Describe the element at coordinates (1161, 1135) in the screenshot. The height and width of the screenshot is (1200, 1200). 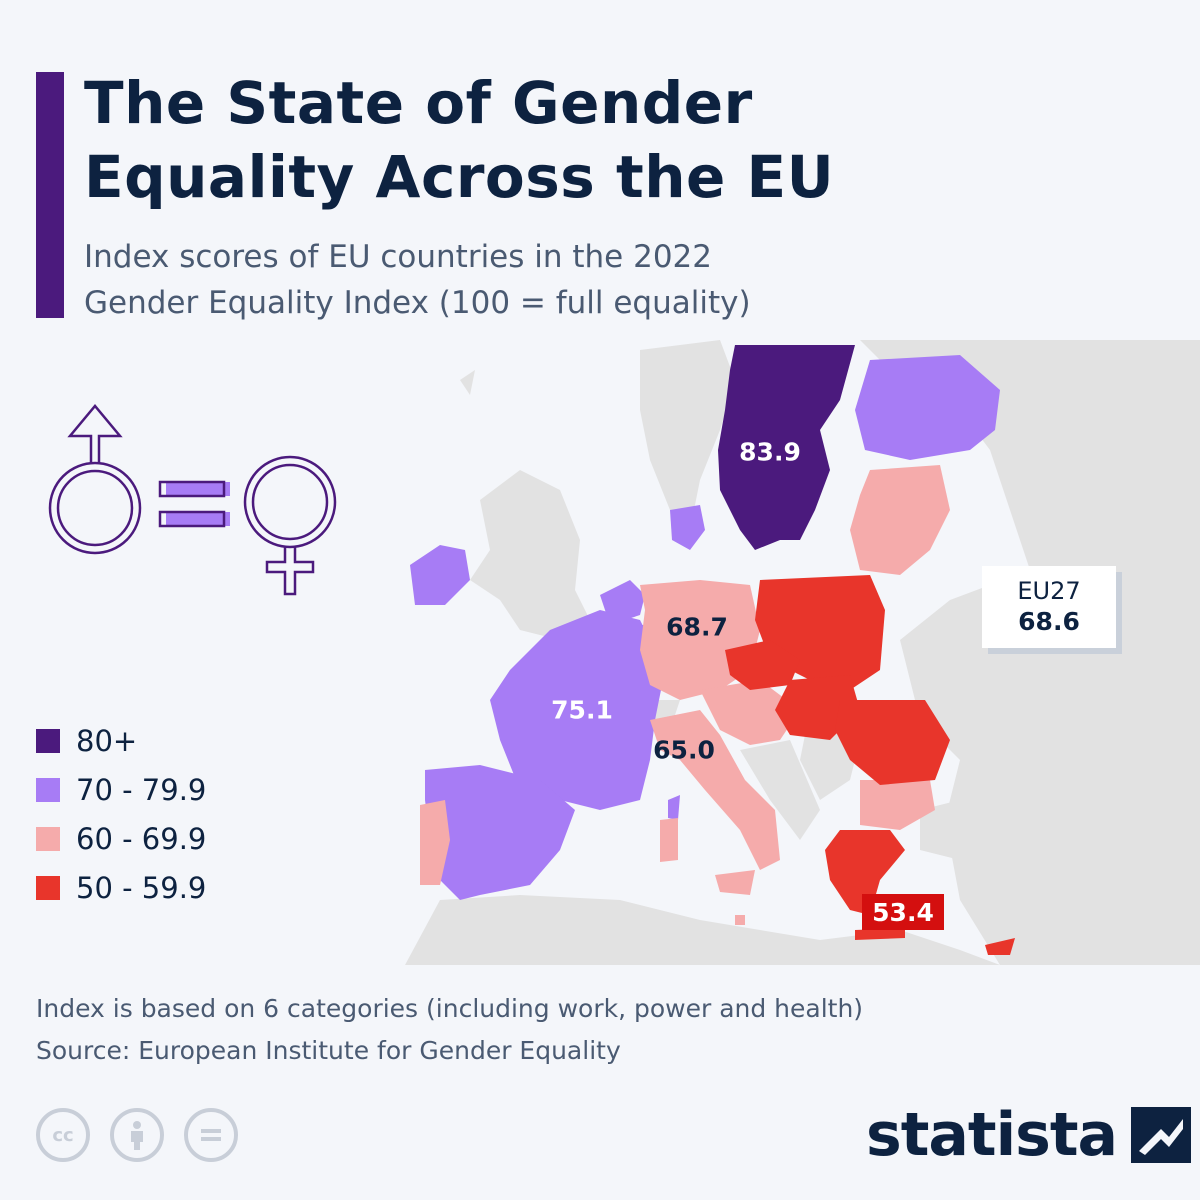
I see `statista-logo-icon` at that location.